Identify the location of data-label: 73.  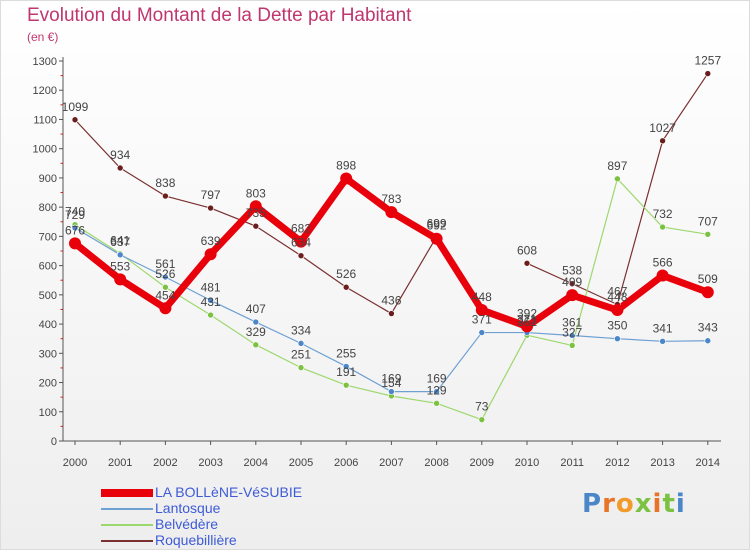
(482, 407).